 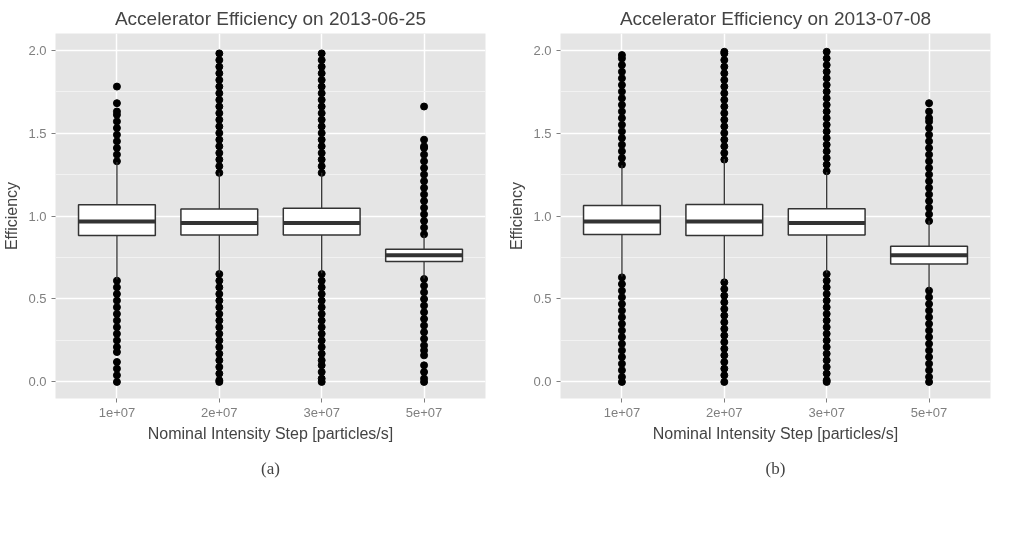 I want to click on text: (b), so click(x=775, y=468).